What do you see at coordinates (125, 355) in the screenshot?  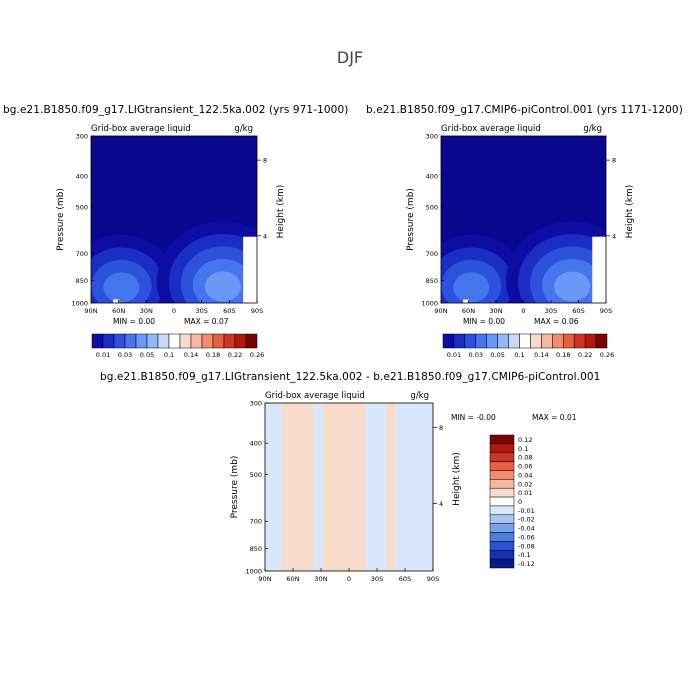 I see `colorbar-label: 0.03` at bounding box center [125, 355].